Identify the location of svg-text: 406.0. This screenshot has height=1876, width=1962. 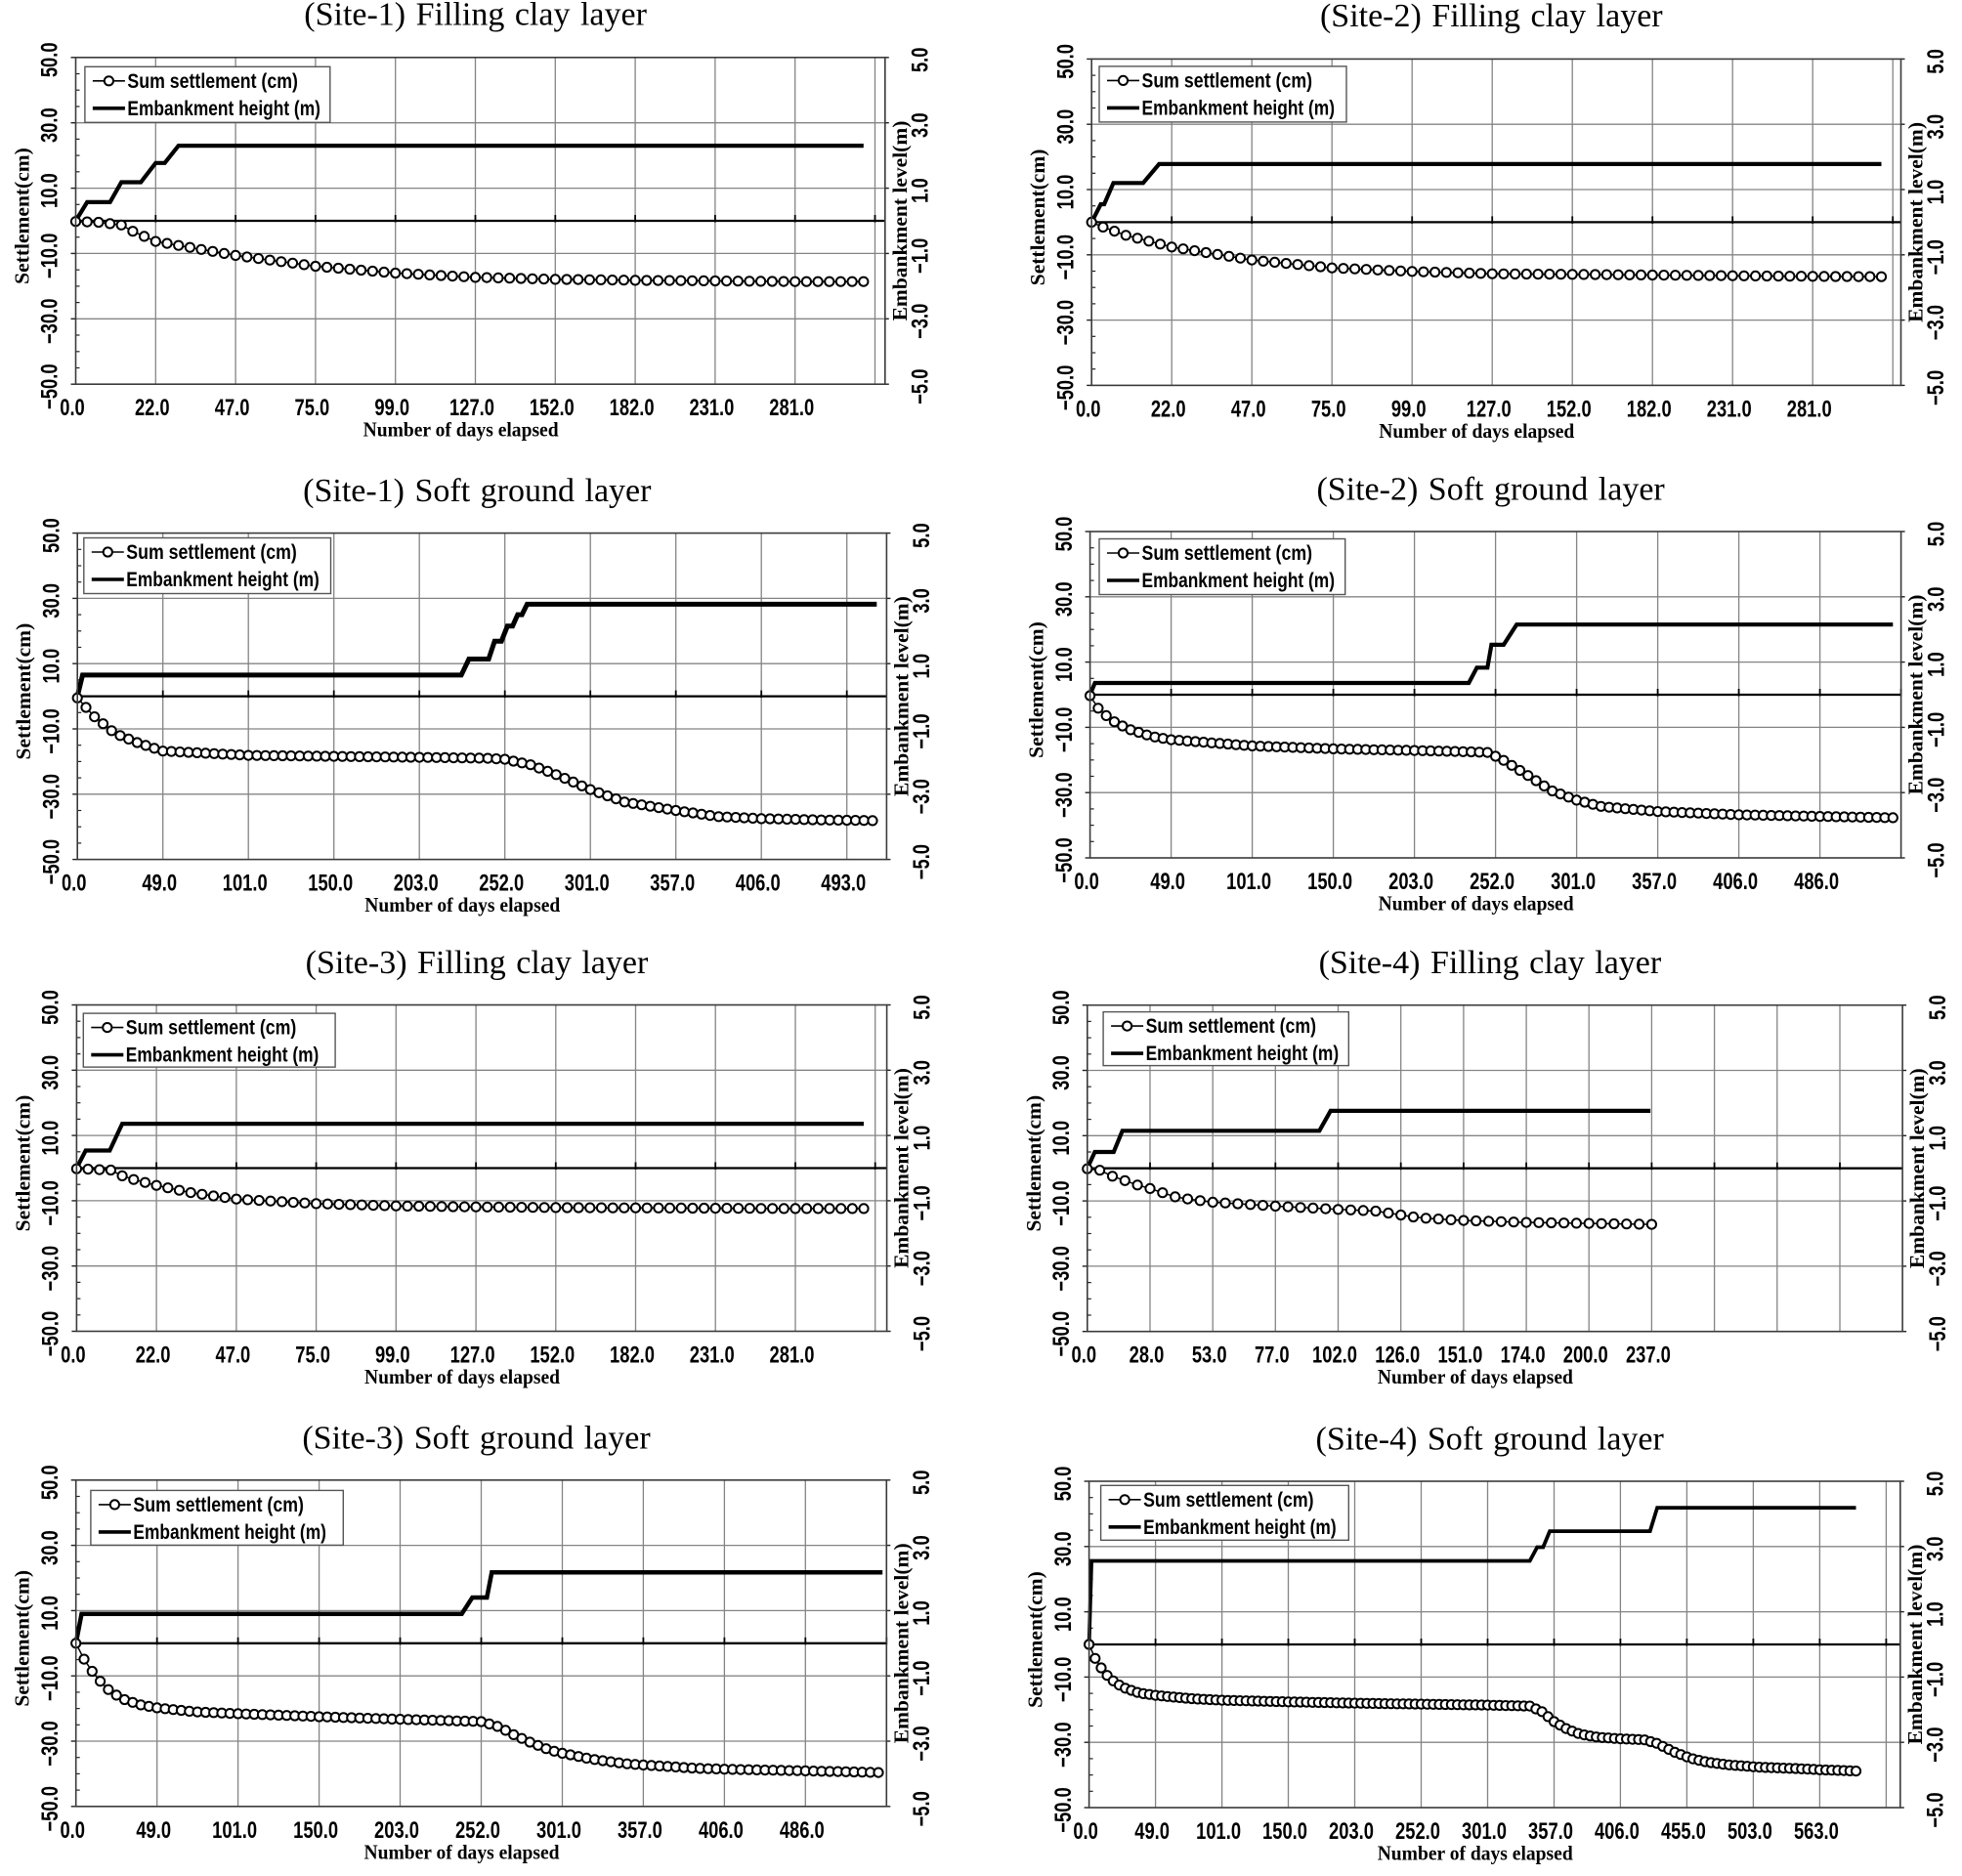
(1618, 1831).